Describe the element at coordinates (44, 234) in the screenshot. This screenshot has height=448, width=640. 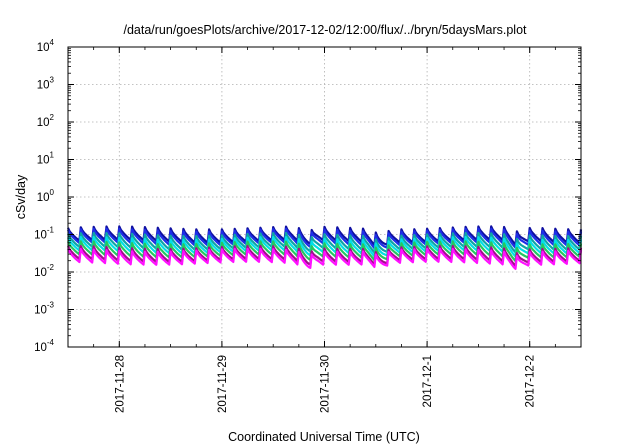
I see `y-tick-label: 10⁻¹` at that location.